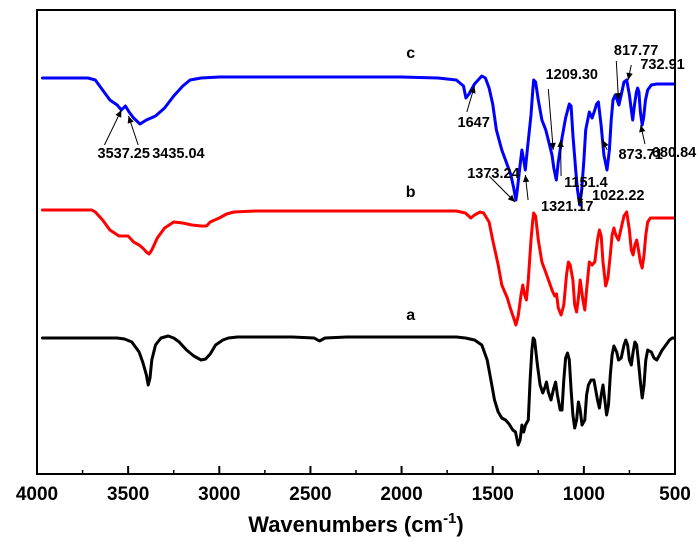 Image resolution: width=700 pixels, height=550 pixels. I want to click on x-tick-label: 1000, so click(584, 494).